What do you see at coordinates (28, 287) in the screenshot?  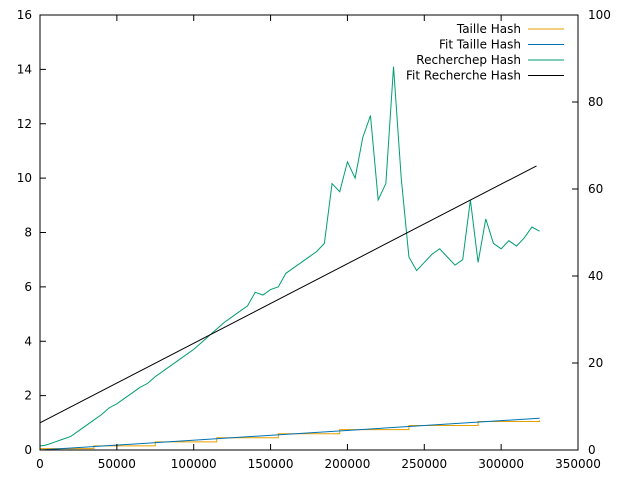 I see `y-tick-label: 6` at bounding box center [28, 287].